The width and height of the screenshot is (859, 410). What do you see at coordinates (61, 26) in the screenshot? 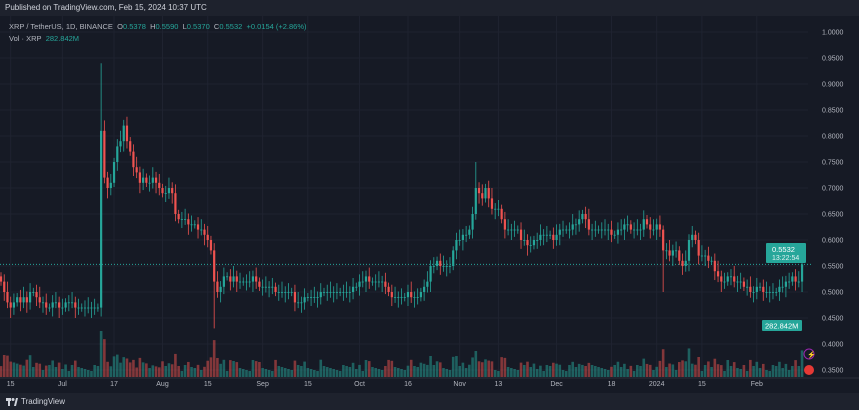
I see `symbol-title: XRP / TetherUS, 1D, BINANCE` at bounding box center [61, 26].